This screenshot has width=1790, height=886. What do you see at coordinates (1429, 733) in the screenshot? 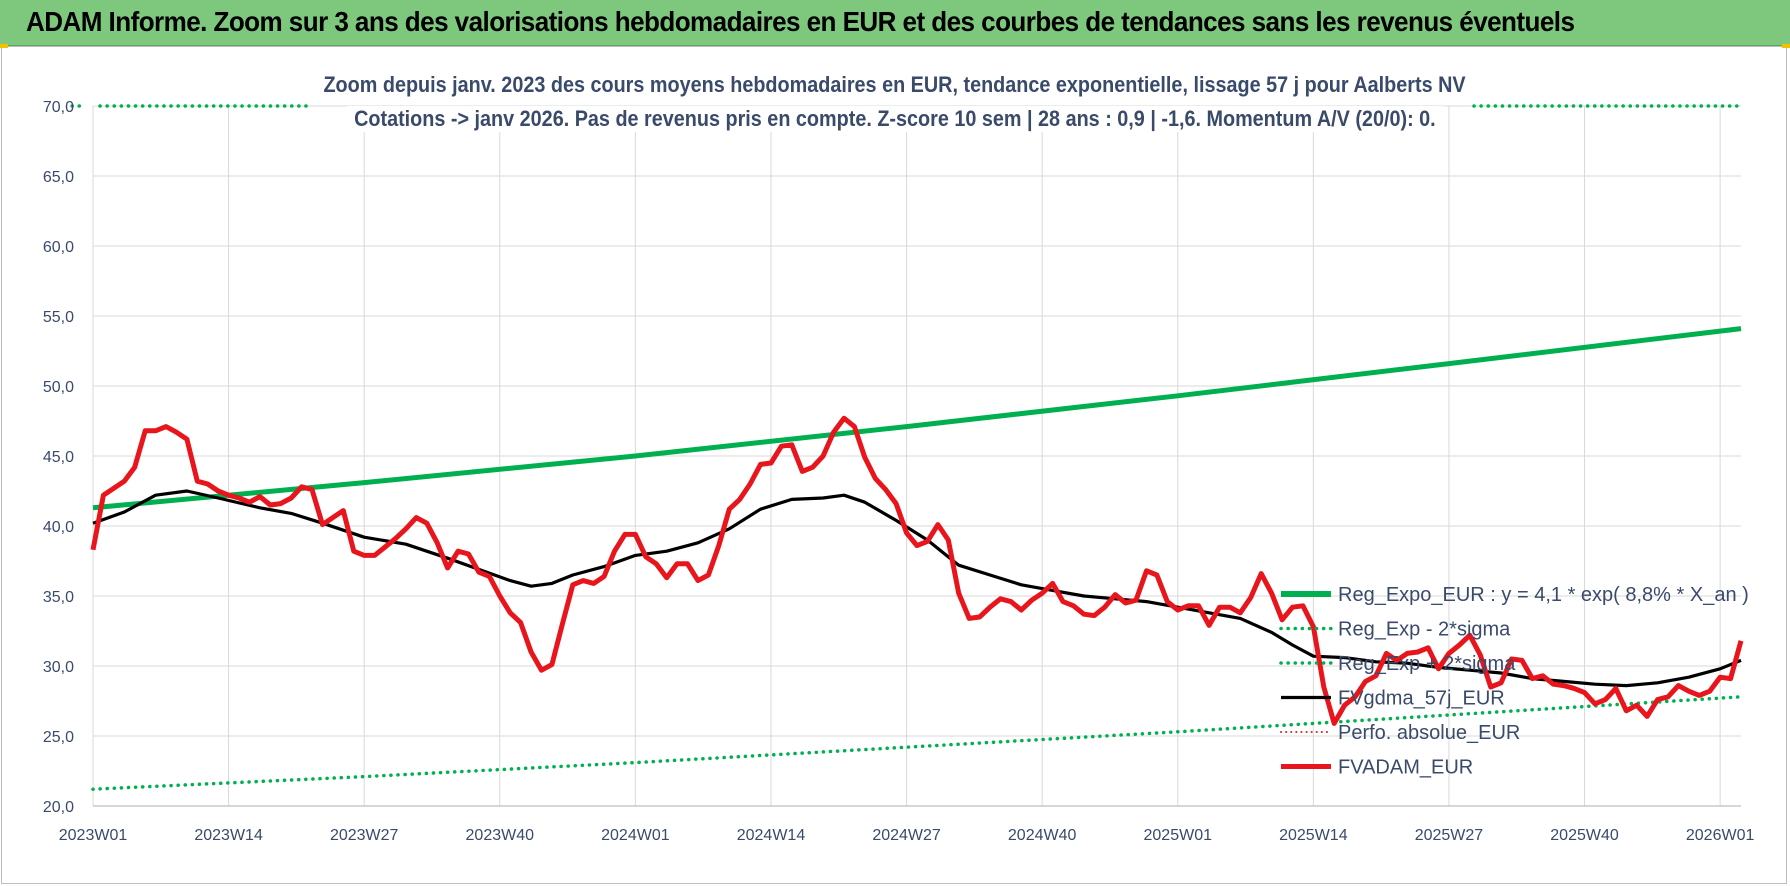
I see `legend-label-perfo: Perfo. absolue_EUR` at bounding box center [1429, 733].